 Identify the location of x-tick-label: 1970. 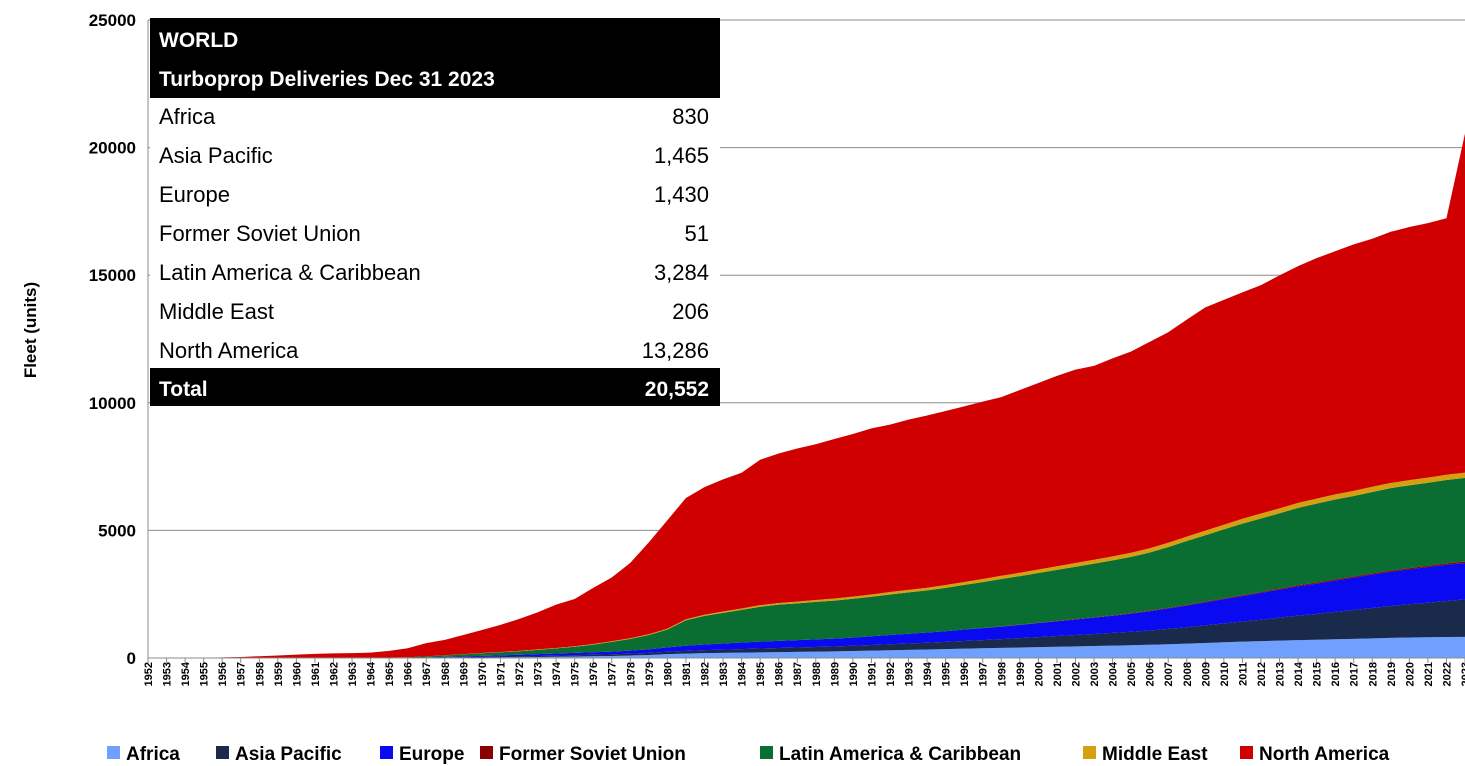
(483, 674).